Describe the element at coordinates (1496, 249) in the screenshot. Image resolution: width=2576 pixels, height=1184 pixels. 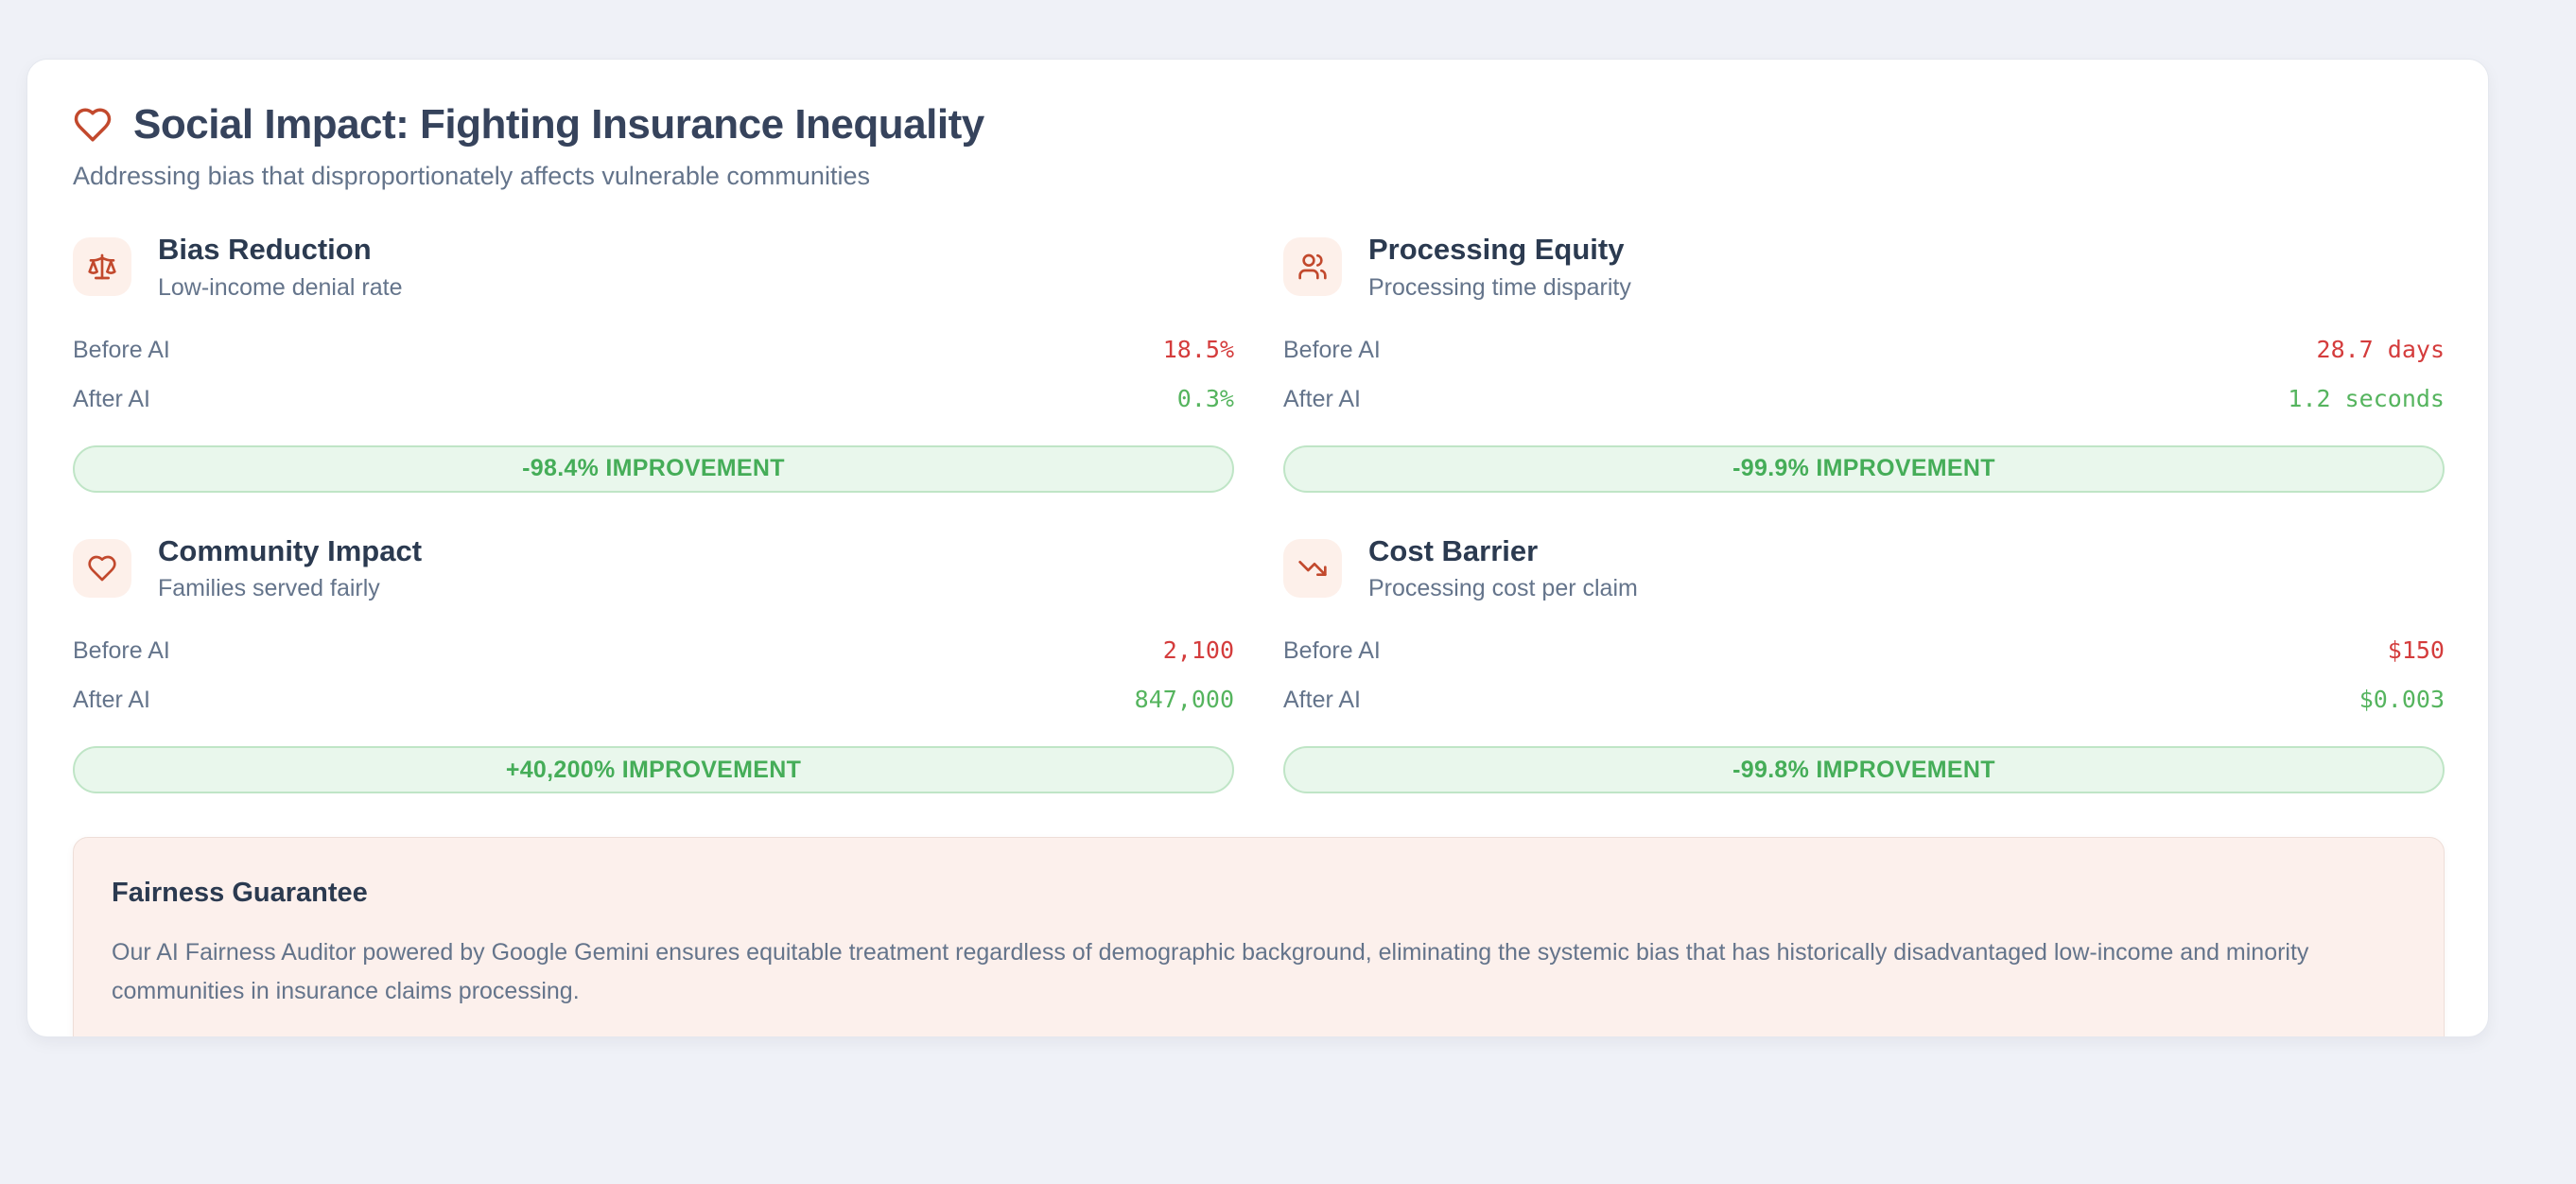
I see `metric-title: Processing Equity` at that location.